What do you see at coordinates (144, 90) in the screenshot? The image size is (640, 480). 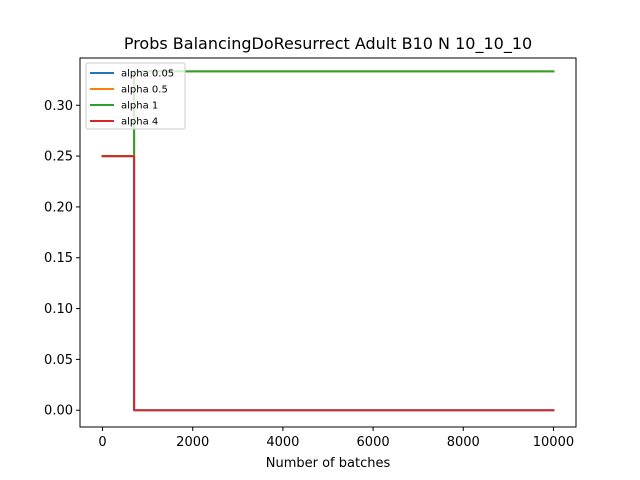 I see `legend-label-1: alpha 0.5` at bounding box center [144, 90].